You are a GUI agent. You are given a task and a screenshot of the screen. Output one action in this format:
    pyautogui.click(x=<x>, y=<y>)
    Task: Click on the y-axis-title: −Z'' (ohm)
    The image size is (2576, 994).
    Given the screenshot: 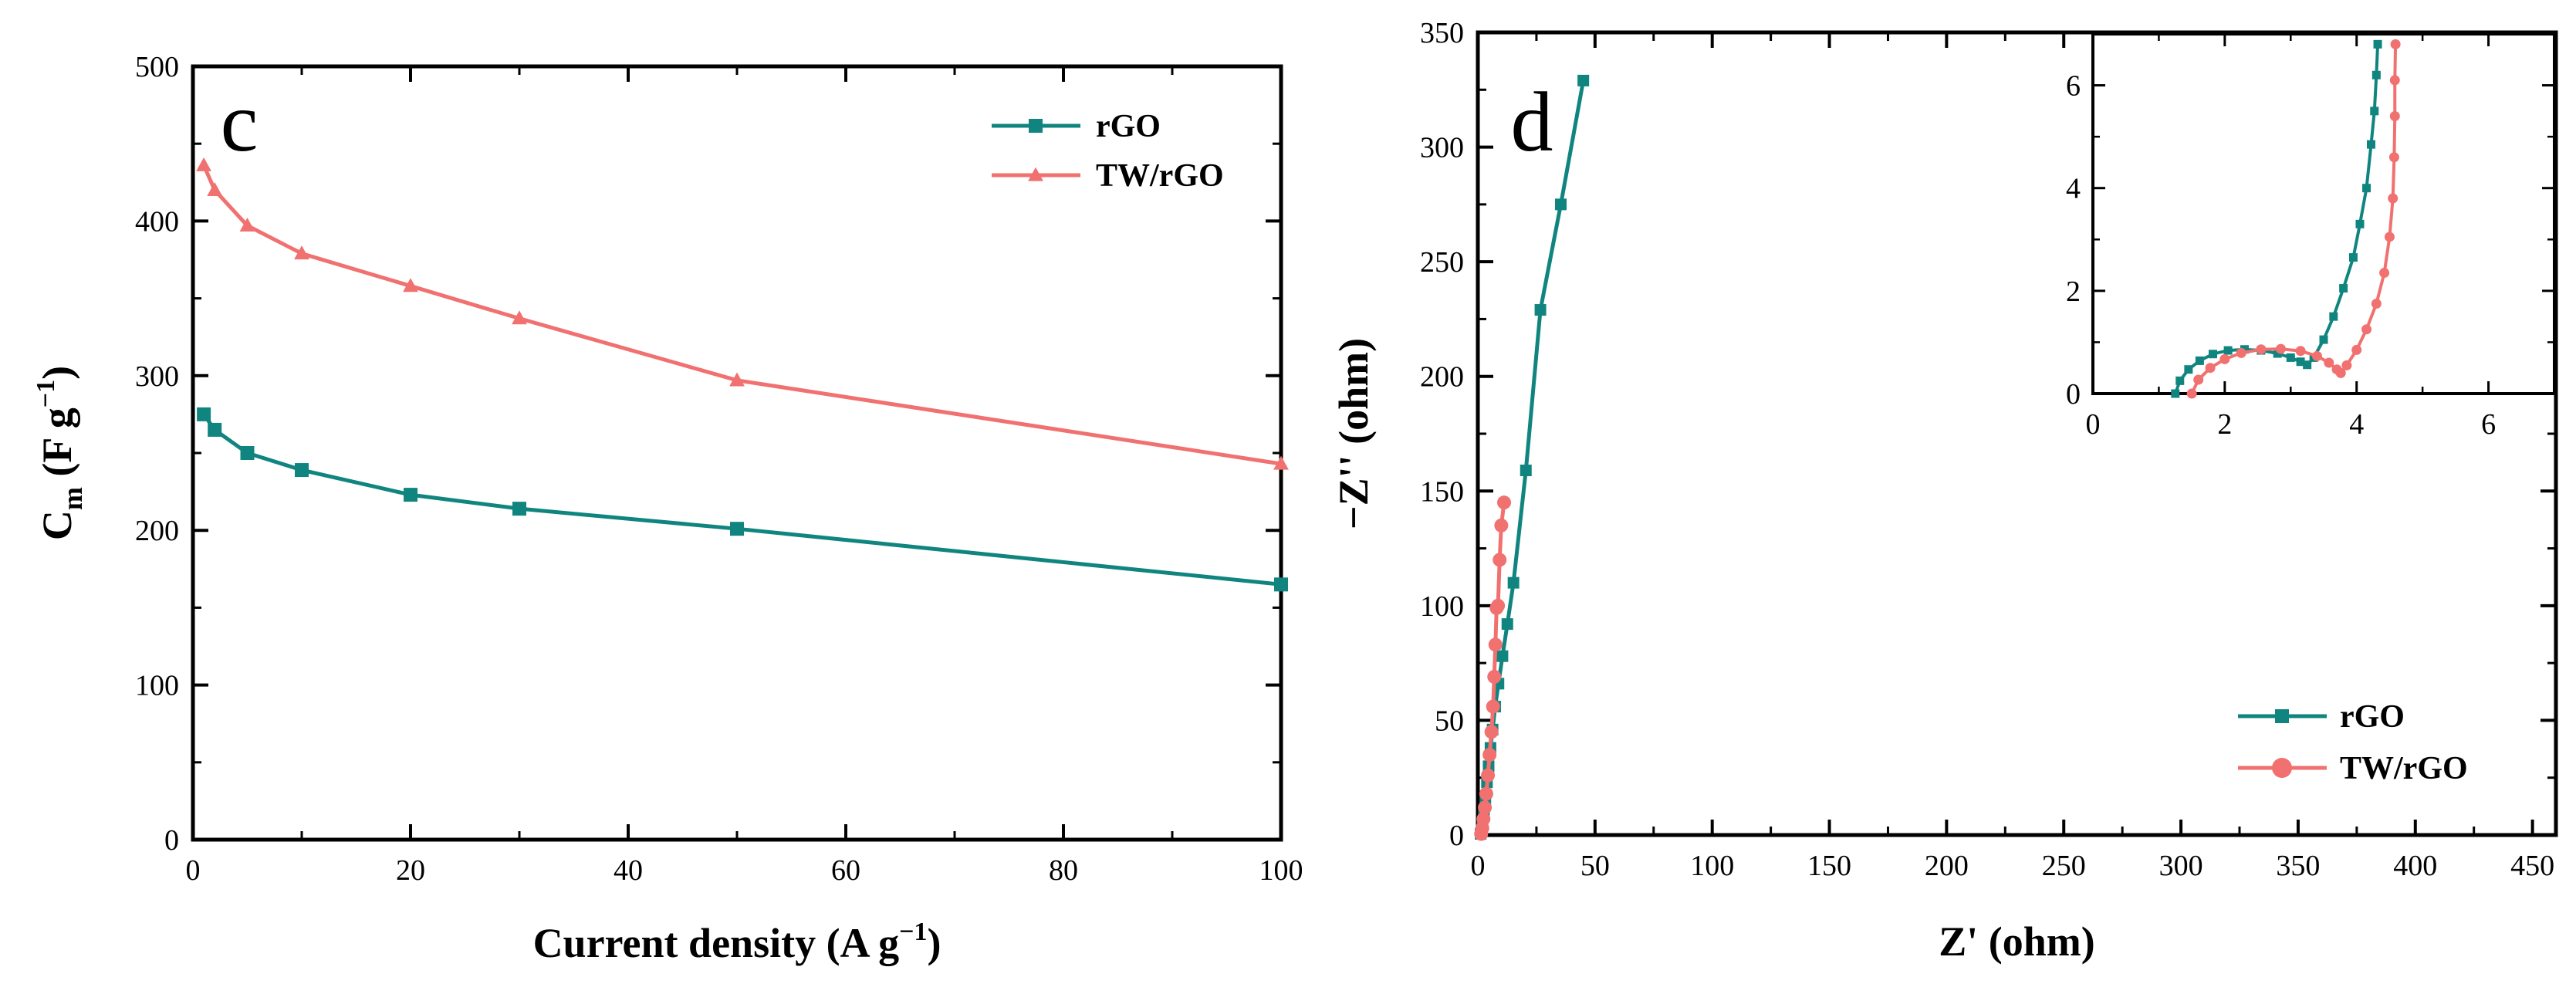 What is the action you would take?
    pyautogui.click(x=1353, y=433)
    